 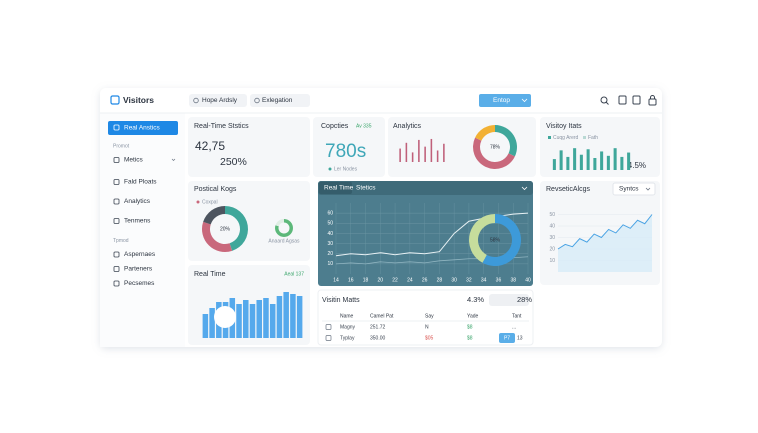 What do you see at coordinates (513, 280) in the screenshot?
I see `x-tick-label: 38` at bounding box center [513, 280].